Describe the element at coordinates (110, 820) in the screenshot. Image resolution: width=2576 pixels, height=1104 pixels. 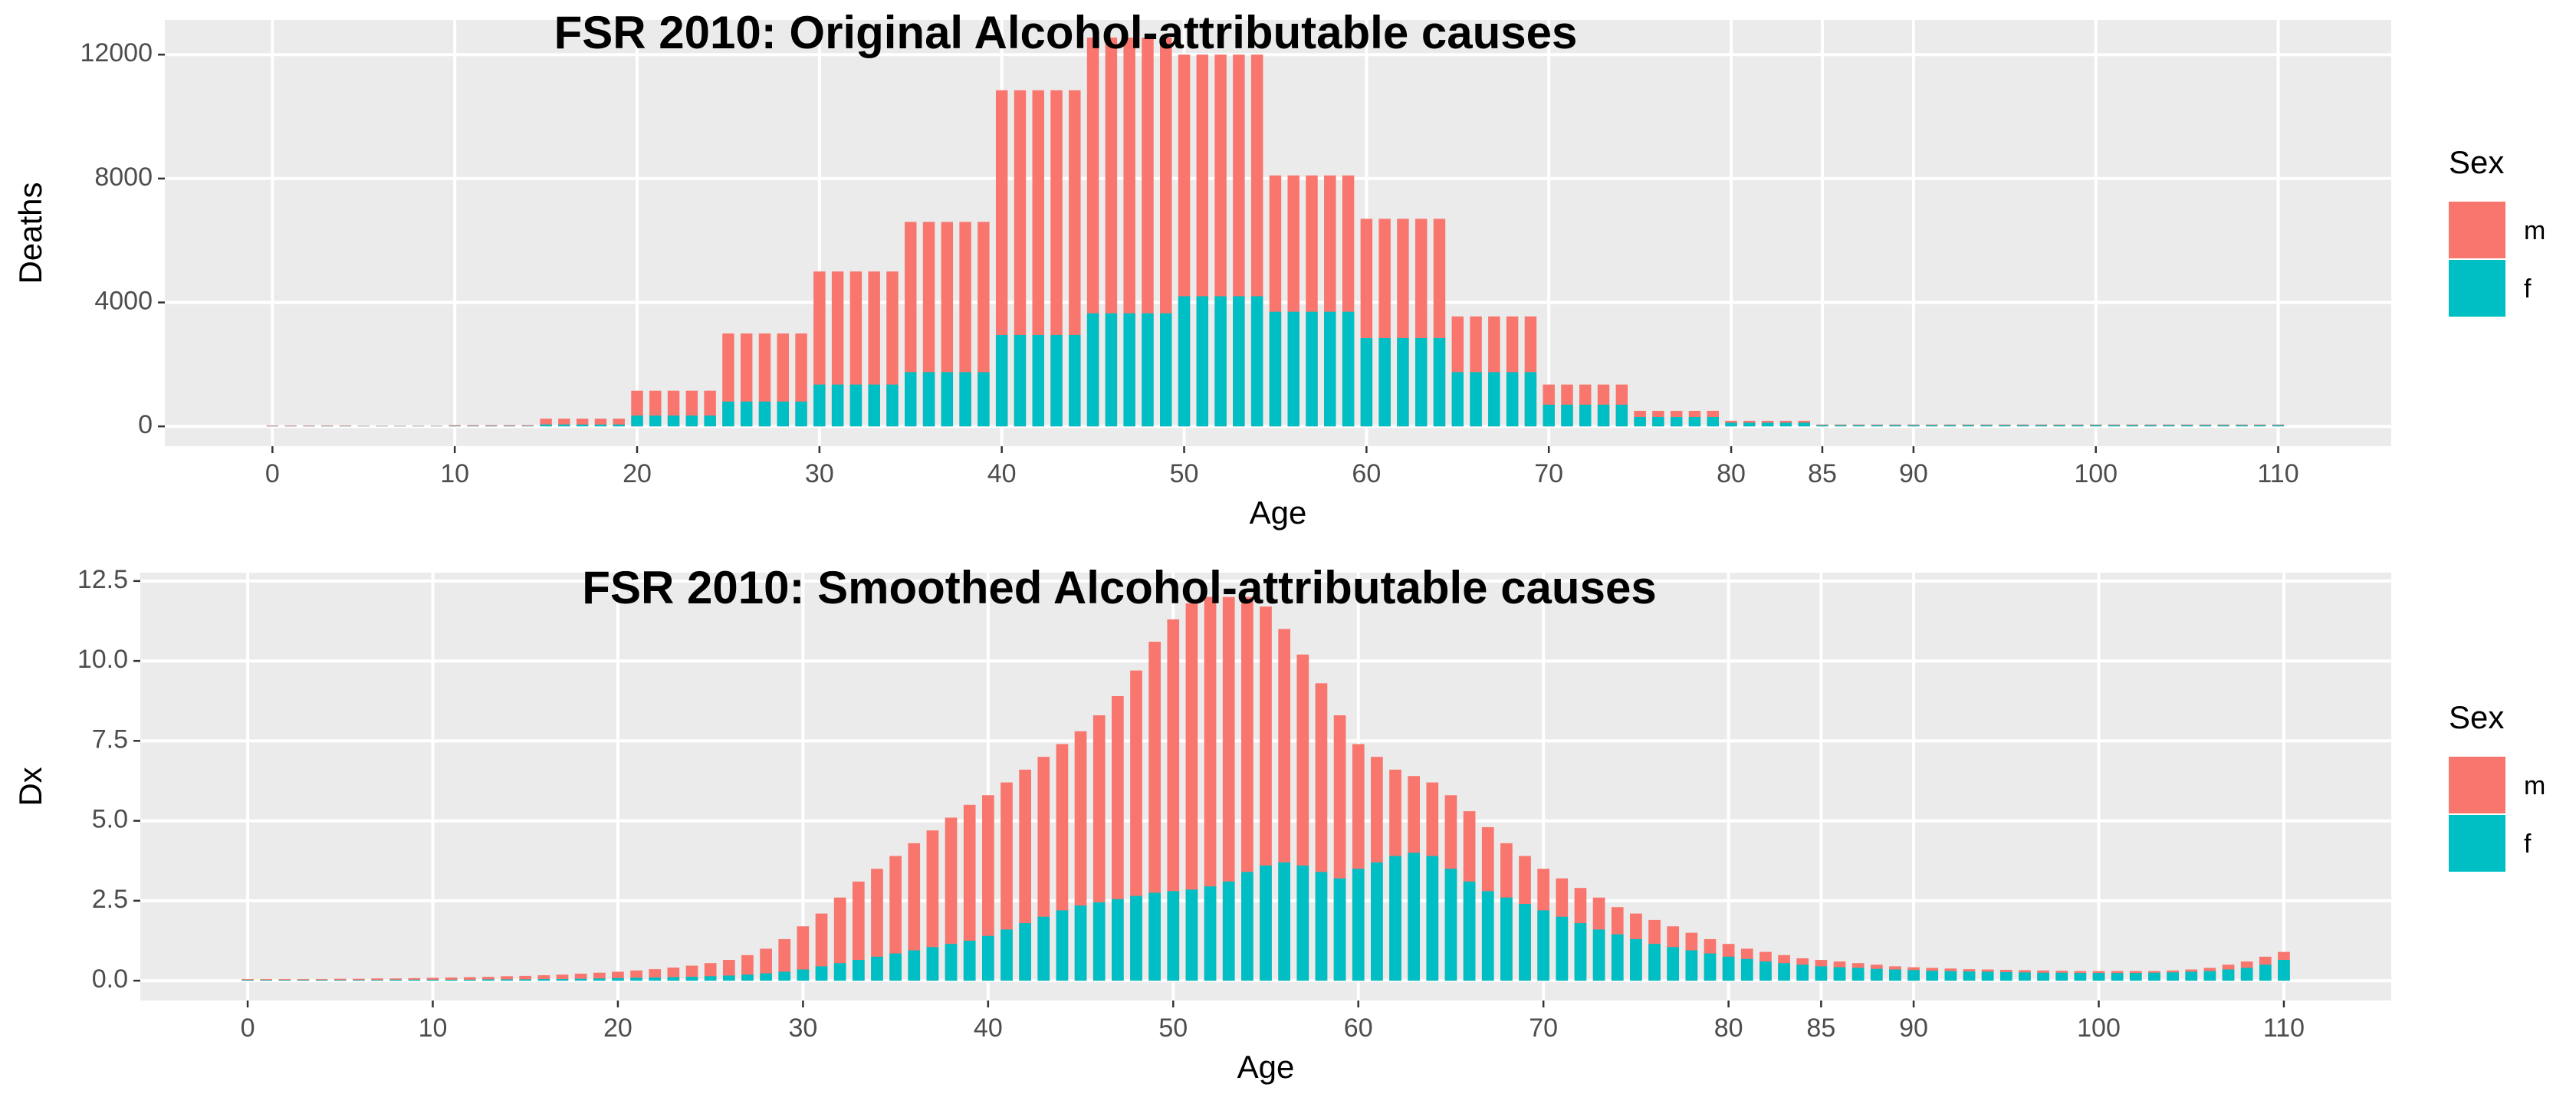
I see `y-tick-label: 5.0` at that location.